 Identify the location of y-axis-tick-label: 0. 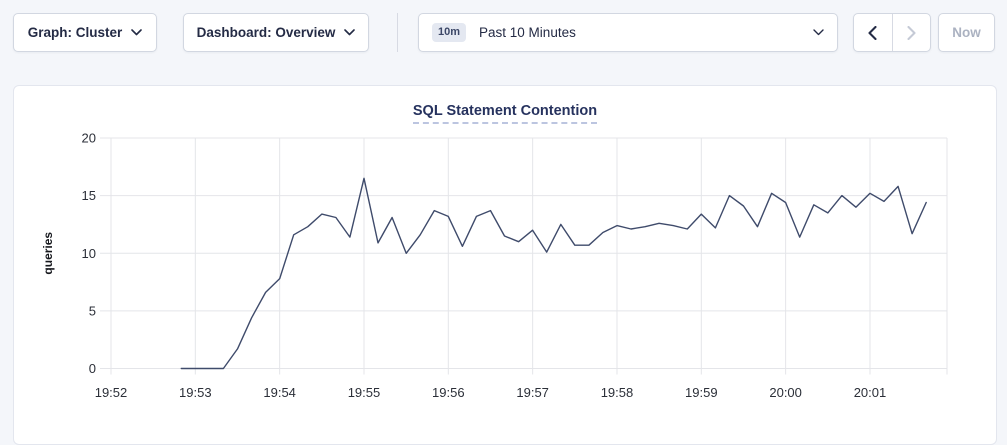
(92, 368).